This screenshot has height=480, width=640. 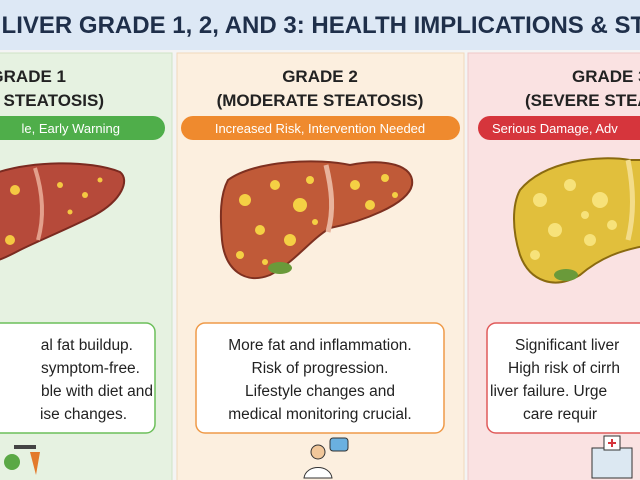 I want to click on body-text: Significant liver, so click(x=567, y=345).